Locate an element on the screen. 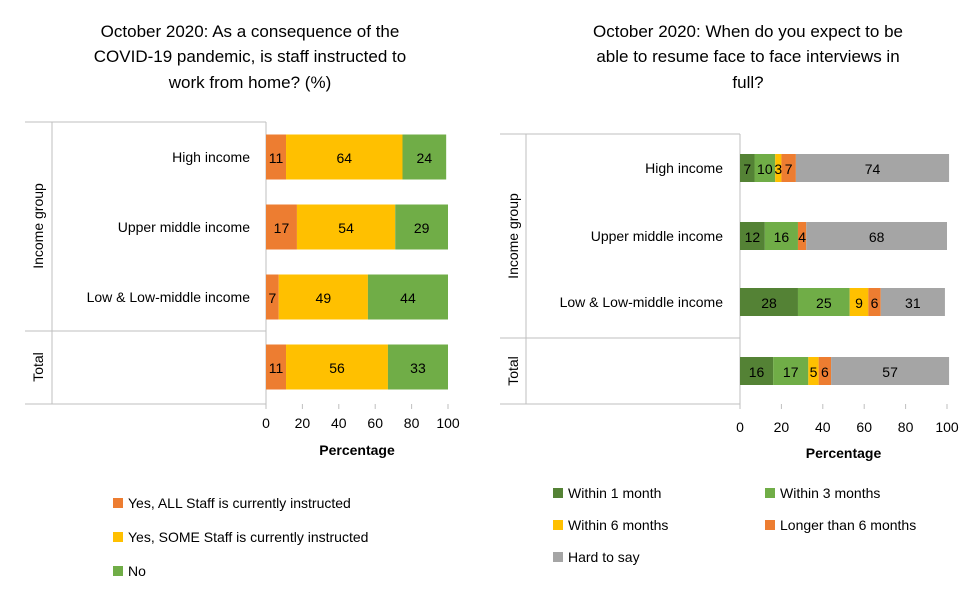 The height and width of the screenshot is (602, 970). data-label: 57 is located at coordinates (890, 372).